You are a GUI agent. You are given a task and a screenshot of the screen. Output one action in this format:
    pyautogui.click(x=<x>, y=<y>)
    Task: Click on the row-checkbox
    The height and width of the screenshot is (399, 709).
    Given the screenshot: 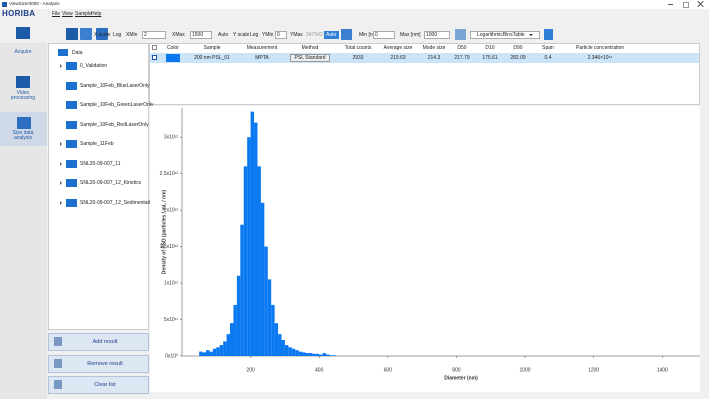 What is the action you would take?
    pyautogui.click(x=154, y=57)
    